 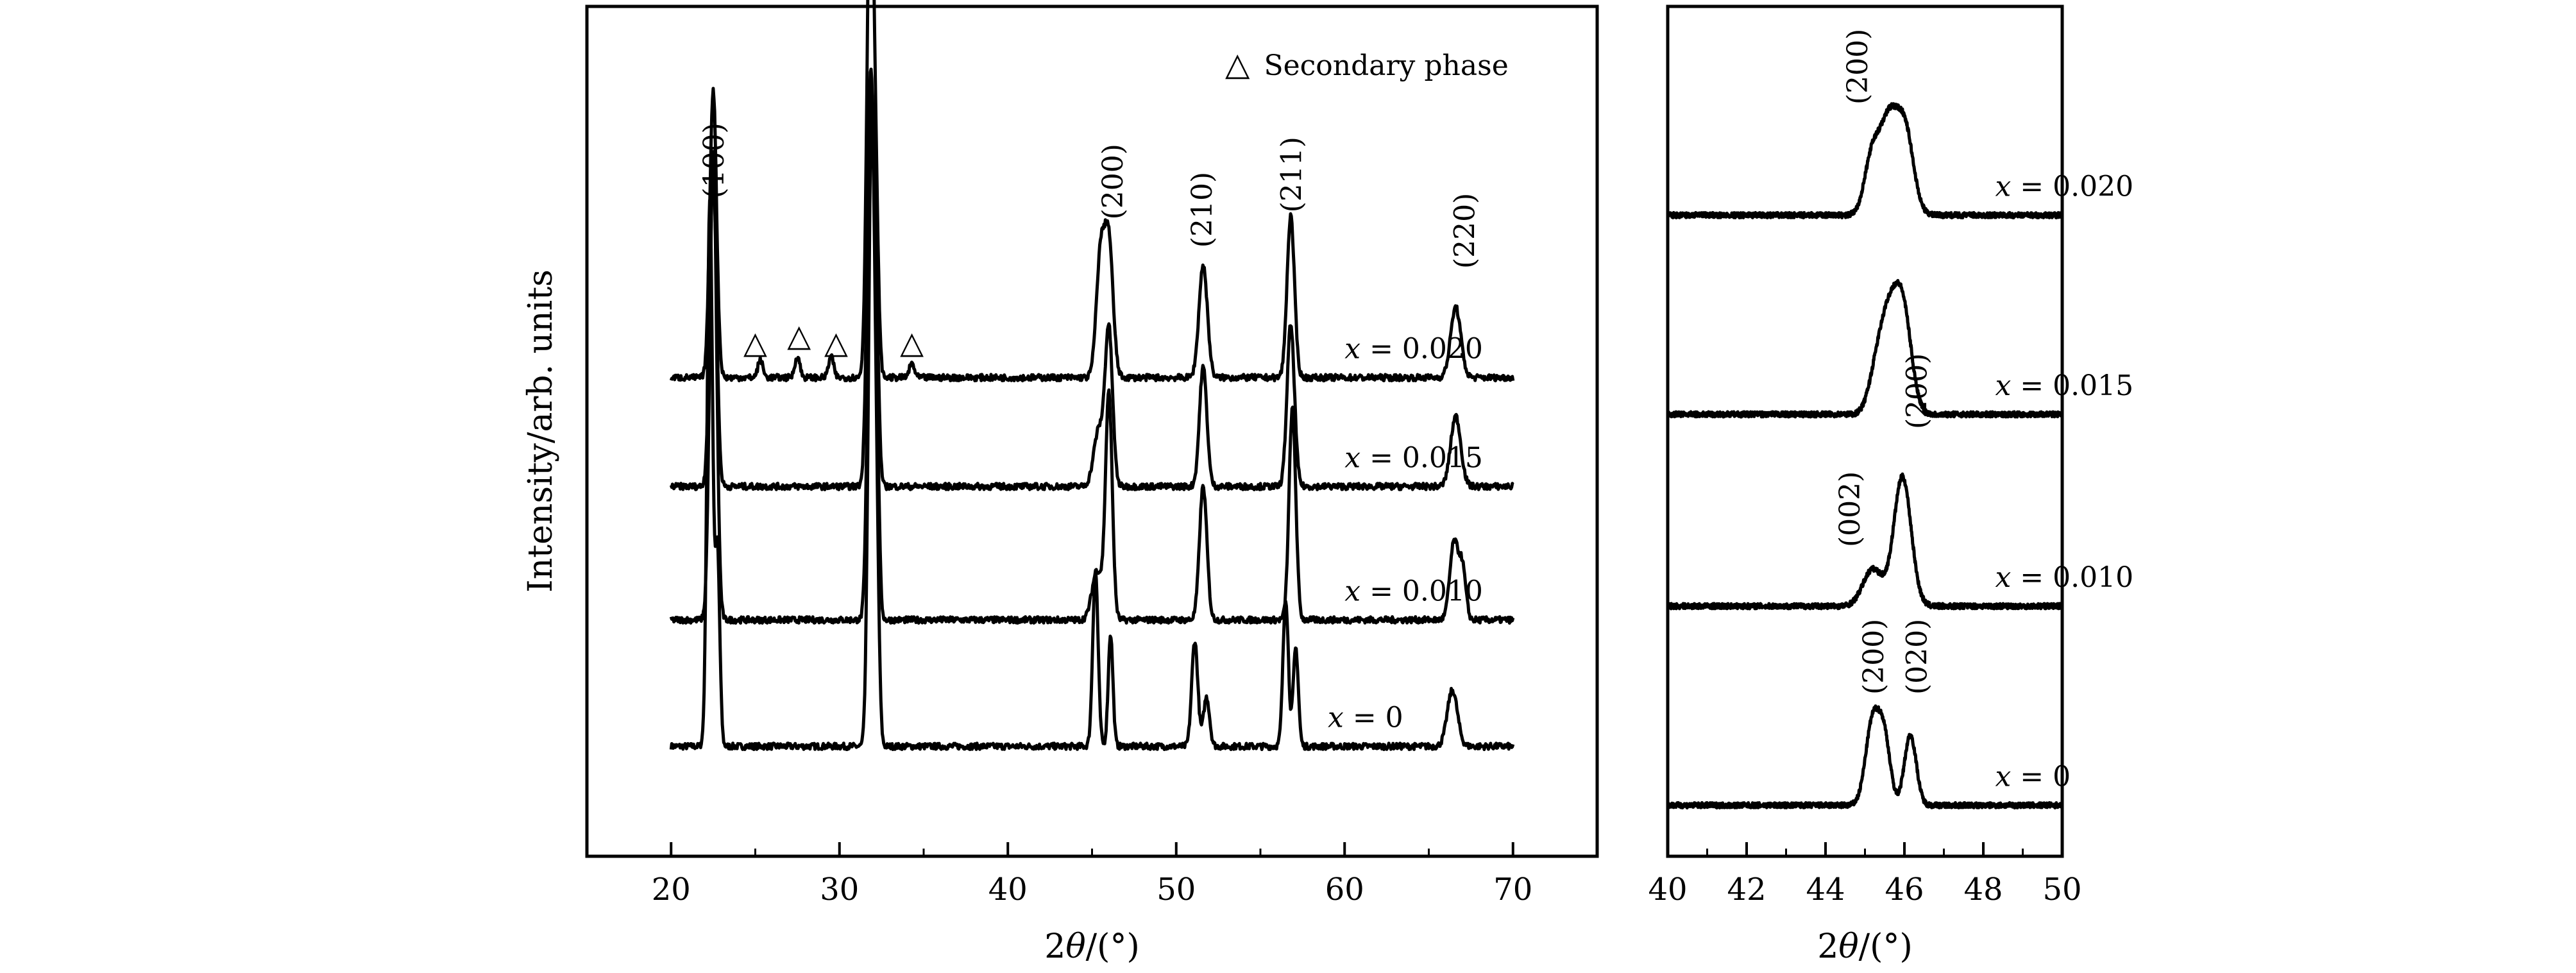 I want to click on x-tick-label: 60, so click(x=1344, y=890).